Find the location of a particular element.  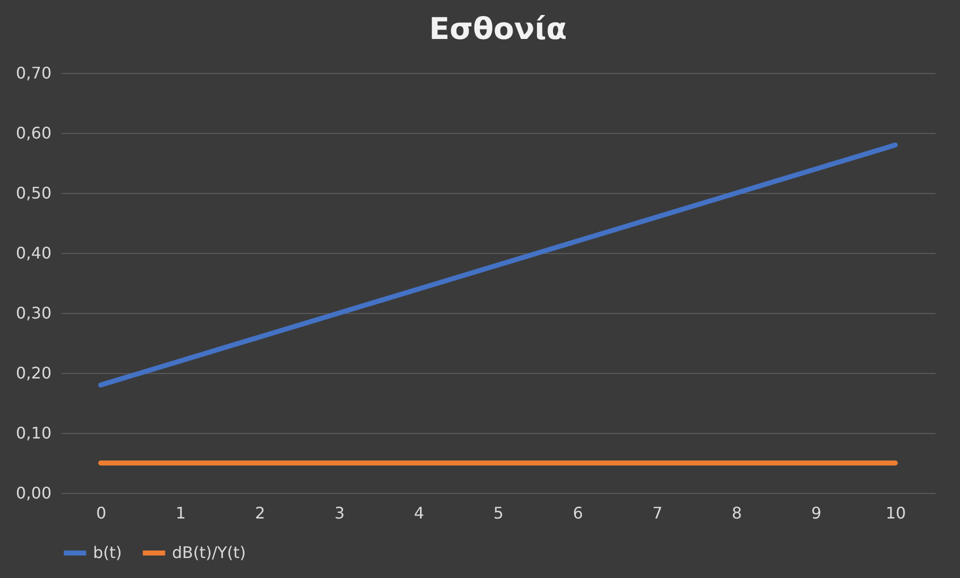

chart-title: Εσθονία is located at coordinates (498, 29).